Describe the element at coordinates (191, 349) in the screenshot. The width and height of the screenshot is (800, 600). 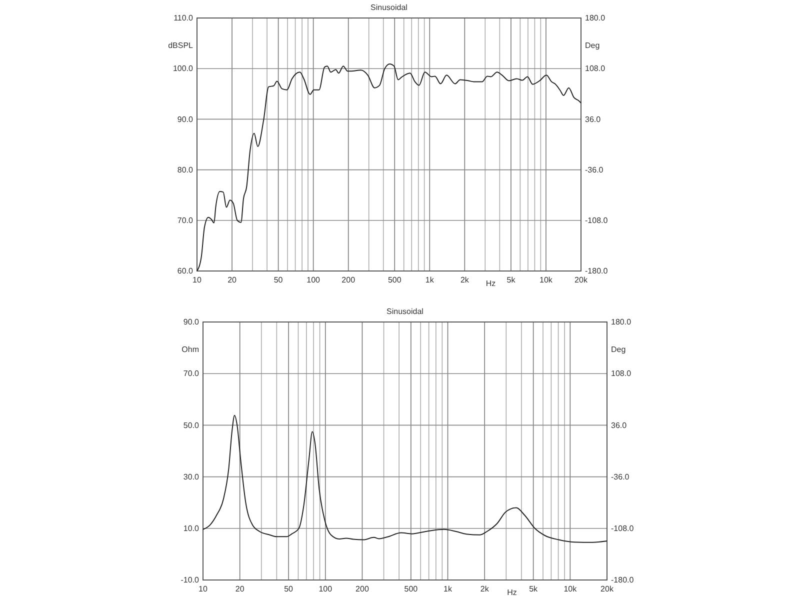
I see `y-axis-title: Ohm` at that location.